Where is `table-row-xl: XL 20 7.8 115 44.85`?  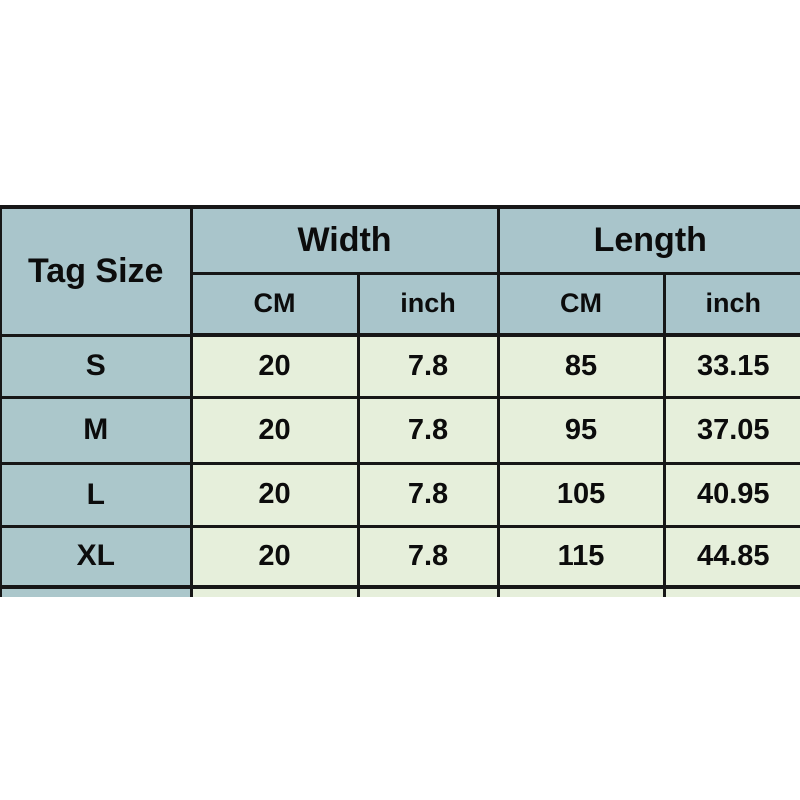
table-row-xl: XL 20 7.8 115 44.85 is located at coordinates (400, 556).